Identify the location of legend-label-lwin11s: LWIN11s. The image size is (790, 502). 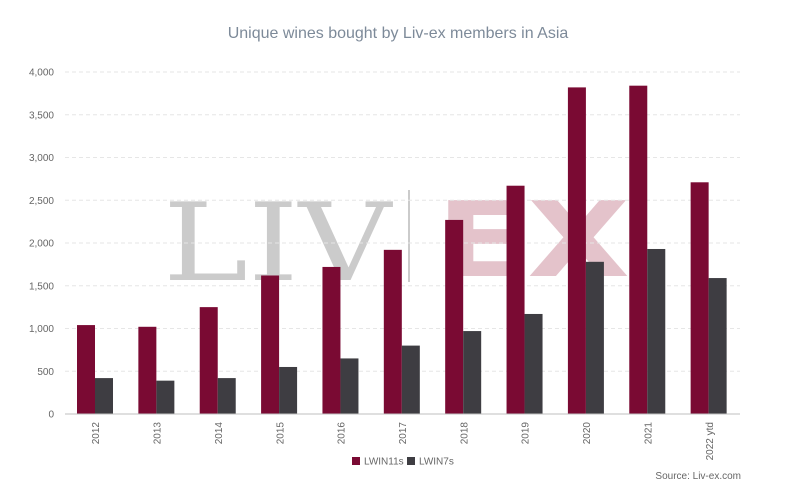
(384, 462).